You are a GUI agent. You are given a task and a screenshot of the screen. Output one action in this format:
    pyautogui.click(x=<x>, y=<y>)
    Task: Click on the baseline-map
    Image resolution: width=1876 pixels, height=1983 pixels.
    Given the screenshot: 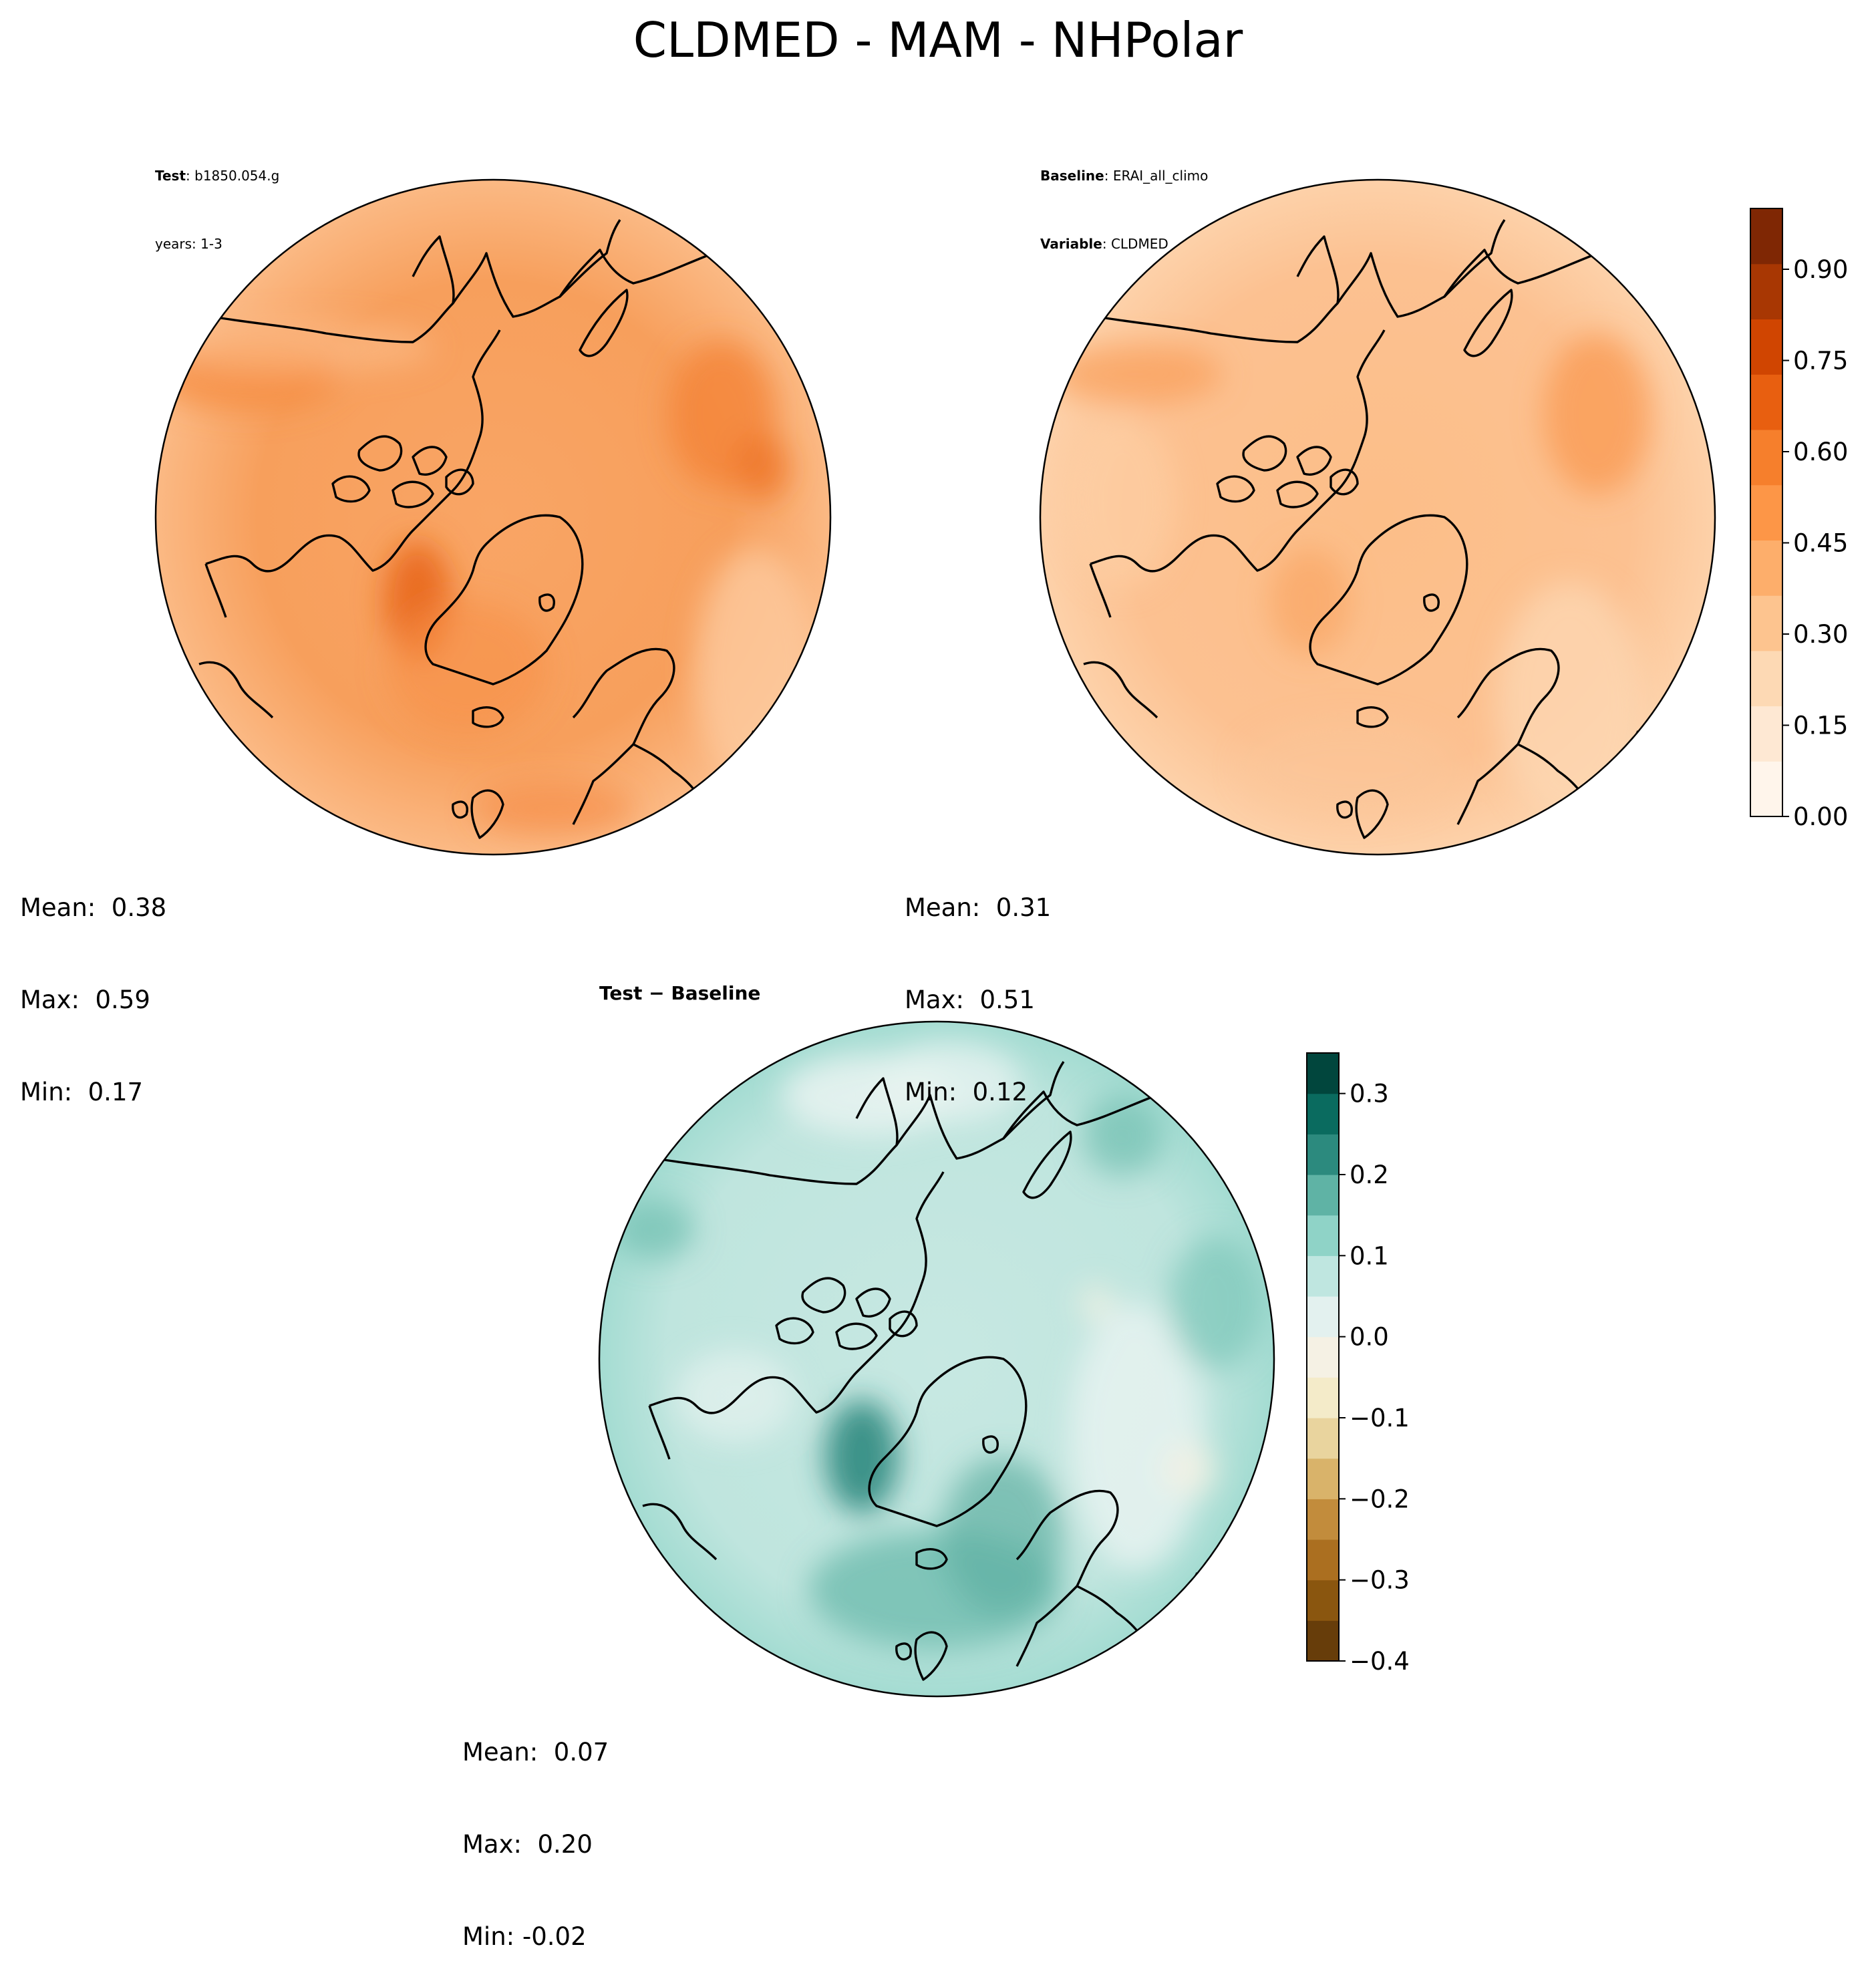 What is the action you would take?
    pyautogui.click(x=1377, y=517)
    